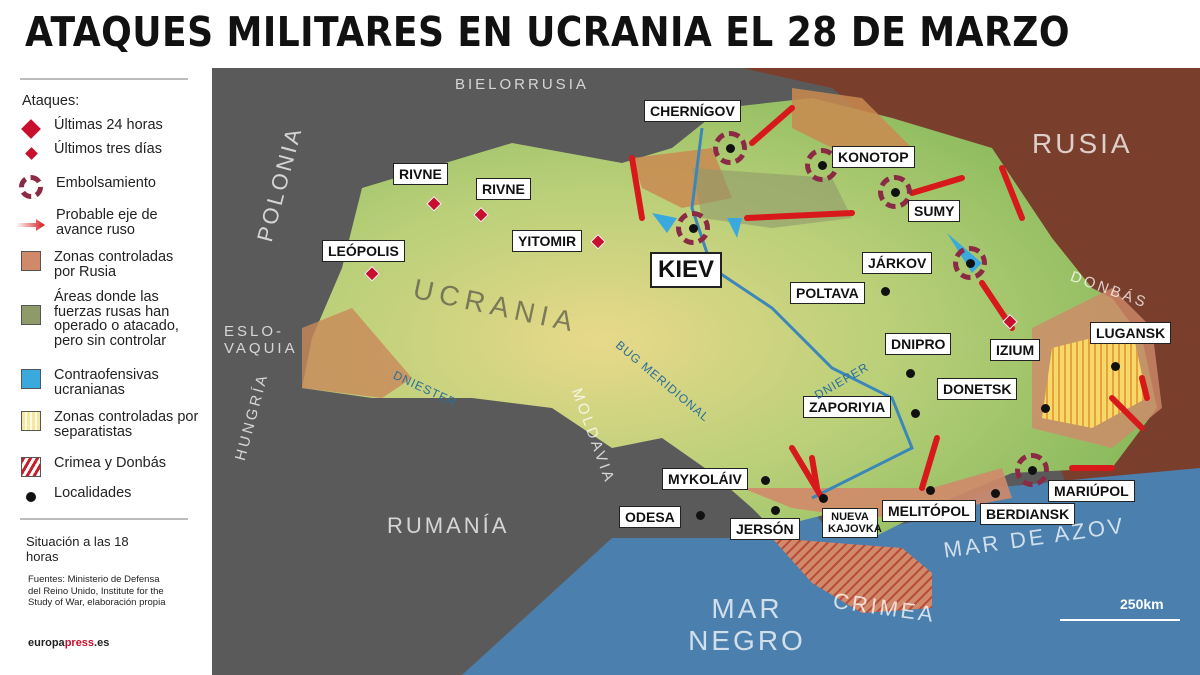 The height and width of the screenshot is (675, 1200). Describe the element at coordinates (106, 183) in the screenshot. I see `legend-label: Embolsamiento` at that location.